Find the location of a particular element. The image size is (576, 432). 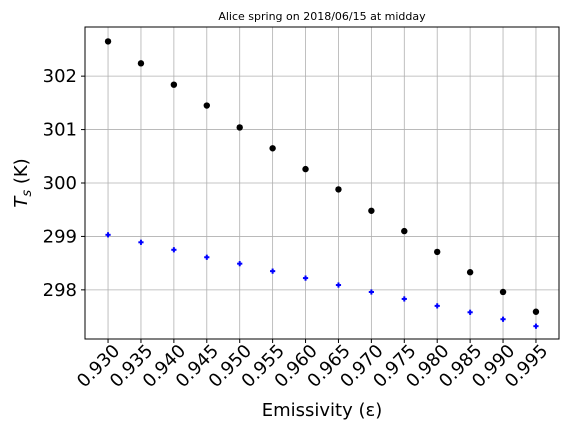

y-tick-label: 301 is located at coordinates (60, 130).